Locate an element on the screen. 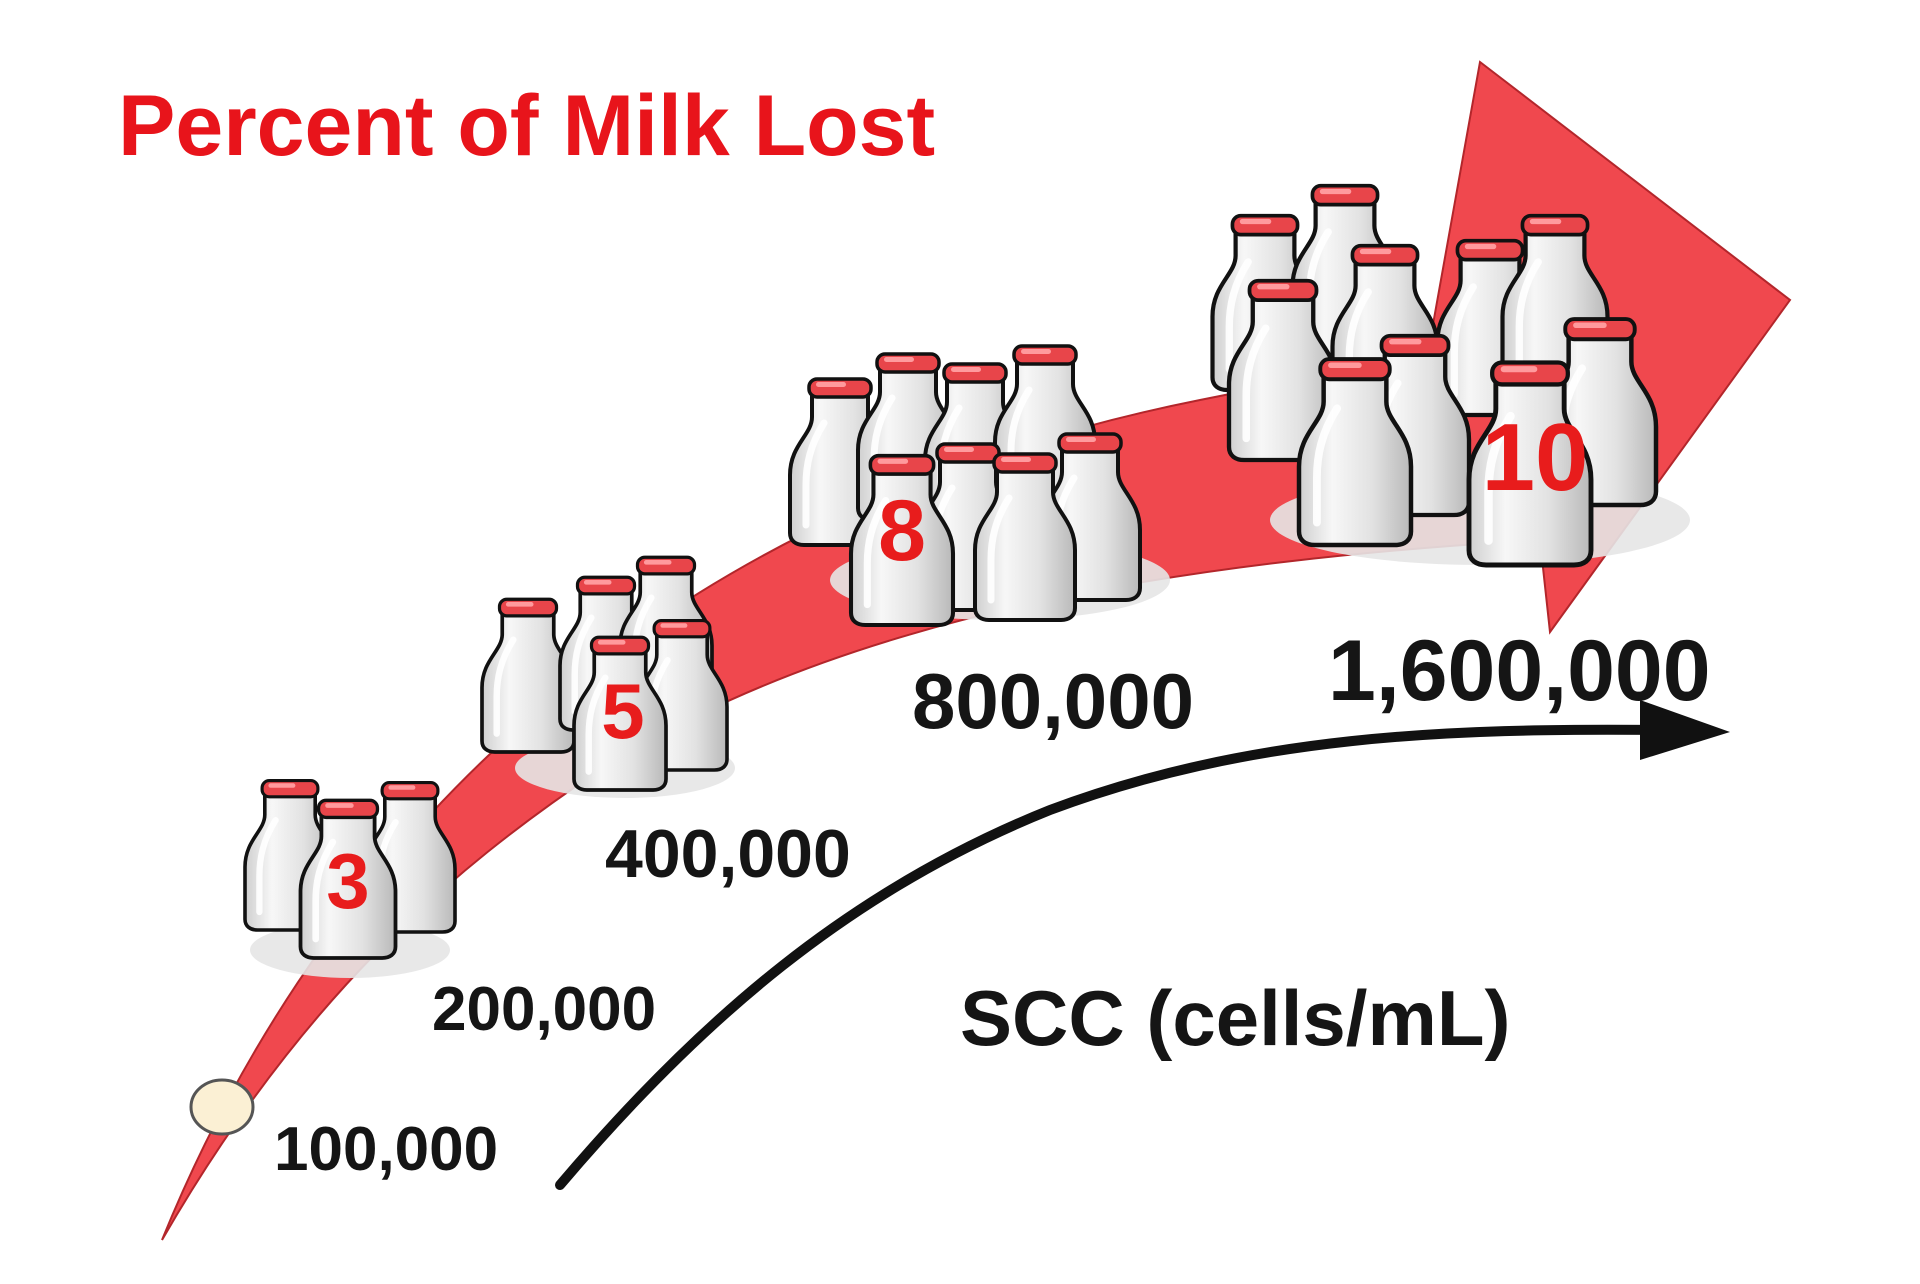 This screenshot has height=1284, width=1920. scc-label-400000: 400,000 is located at coordinates (728, 854).